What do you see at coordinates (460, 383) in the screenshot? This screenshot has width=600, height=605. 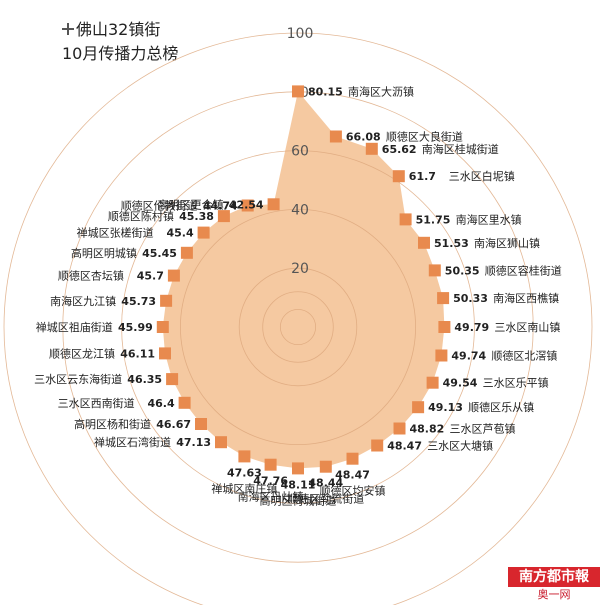 I see `data-label: 49.54` at bounding box center [460, 383].